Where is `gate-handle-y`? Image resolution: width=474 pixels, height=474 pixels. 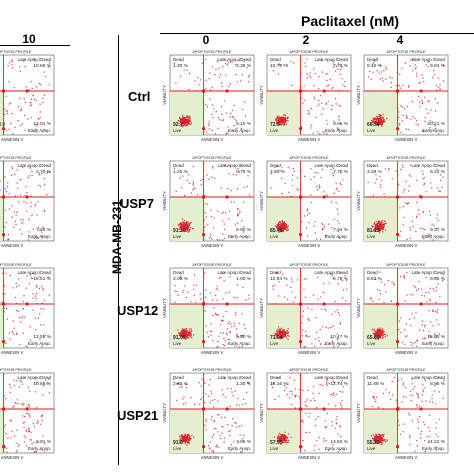
gate-handle-y is located at coordinates (398, 447).